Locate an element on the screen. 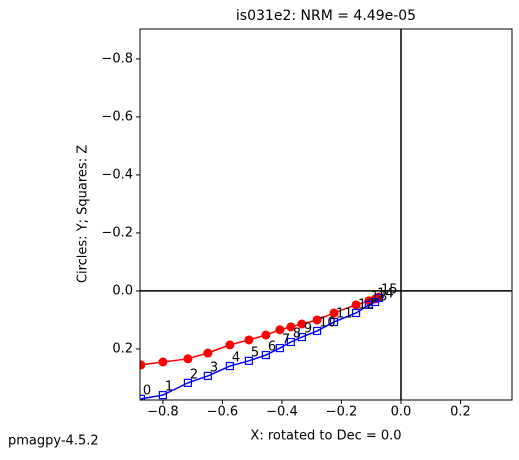 Image resolution: width=519 pixels, height=460 pixels. point-label: 3 is located at coordinates (214, 367).